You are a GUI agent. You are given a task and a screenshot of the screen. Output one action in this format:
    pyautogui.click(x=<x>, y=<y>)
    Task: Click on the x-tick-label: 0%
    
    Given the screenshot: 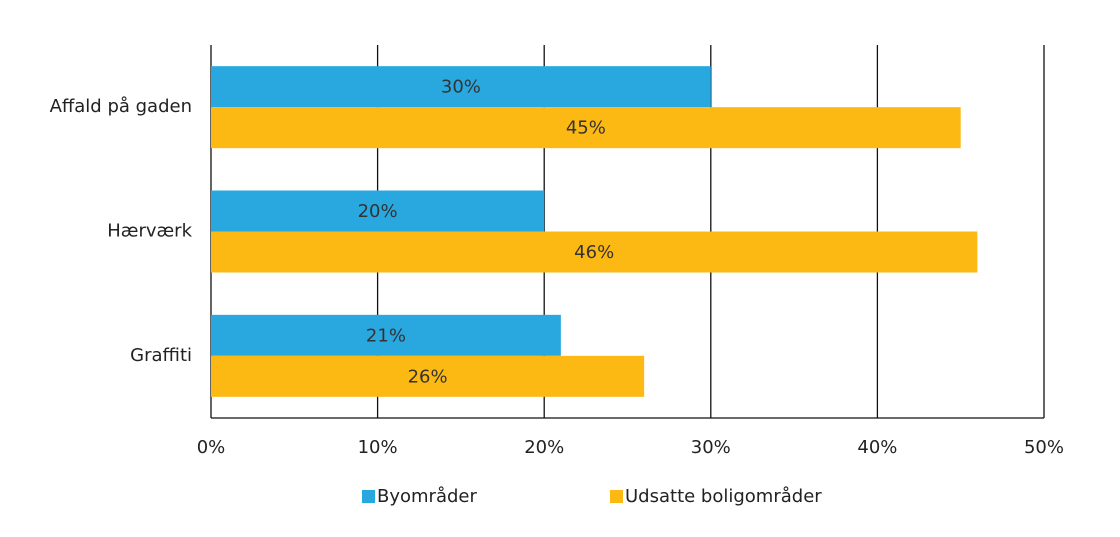 What is the action you would take?
    pyautogui.click(x=211, y=447)
    